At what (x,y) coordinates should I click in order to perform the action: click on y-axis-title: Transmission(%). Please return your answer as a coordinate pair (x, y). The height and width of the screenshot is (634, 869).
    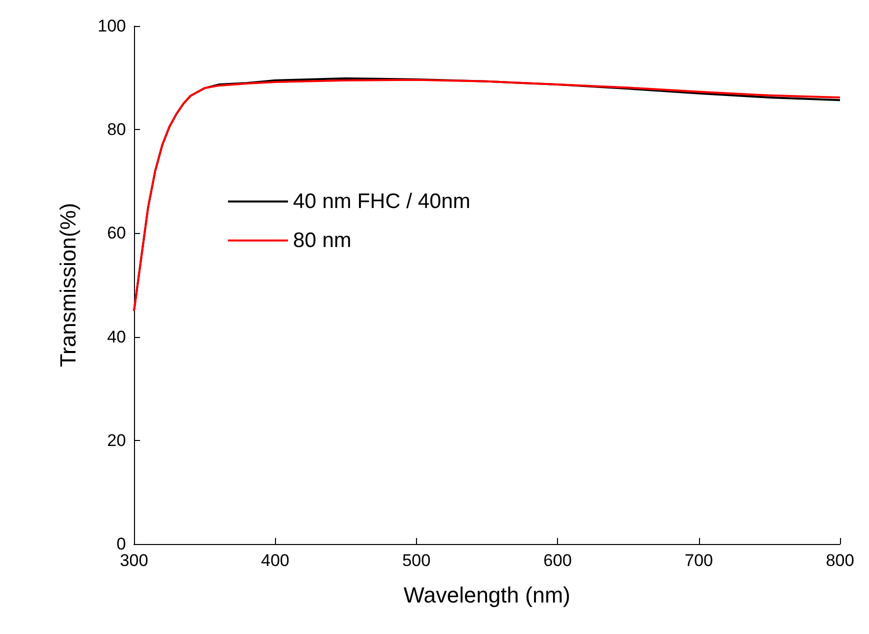
    Looking at the image, I should click on (68, 285).